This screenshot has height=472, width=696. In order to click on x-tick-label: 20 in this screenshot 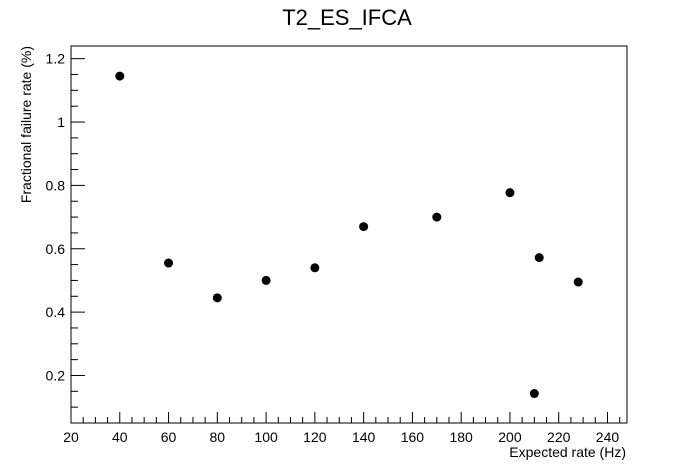, I will do `click(71, 437)`.